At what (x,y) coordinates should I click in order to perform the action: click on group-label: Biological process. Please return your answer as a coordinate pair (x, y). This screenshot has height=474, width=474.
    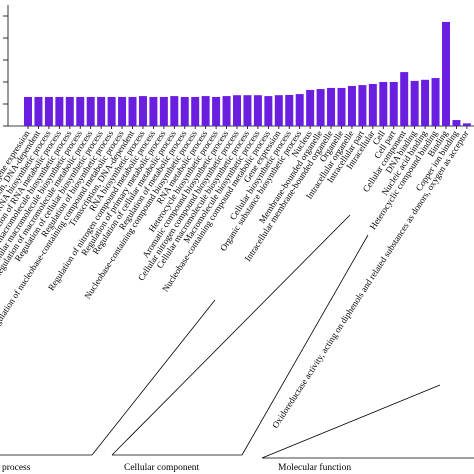
    Looking at the image, I should click on (15, 468).